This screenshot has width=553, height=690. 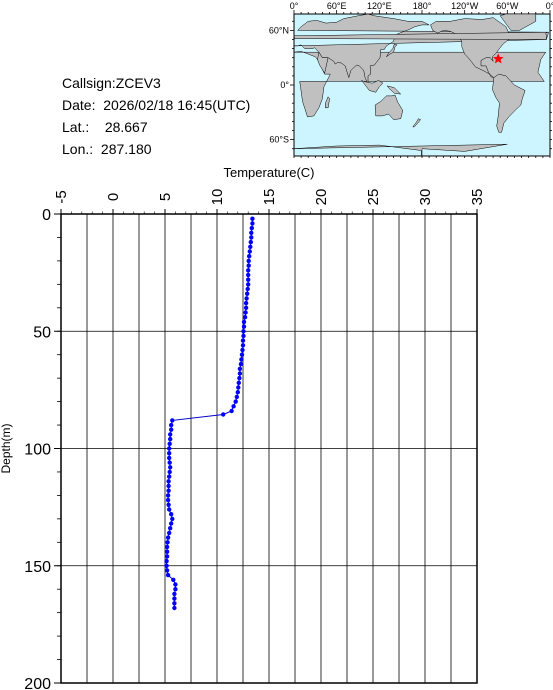 I want to click on callsign-value: ZCEV3, so click(x=138, y=83).